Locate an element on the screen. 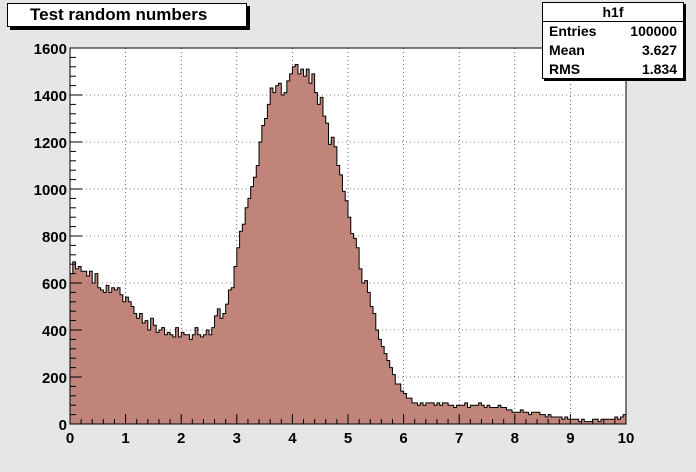 The width and height of the screenshot is (696, 472). stats-histogram-name: h1f is located at coordinates (613, 12).